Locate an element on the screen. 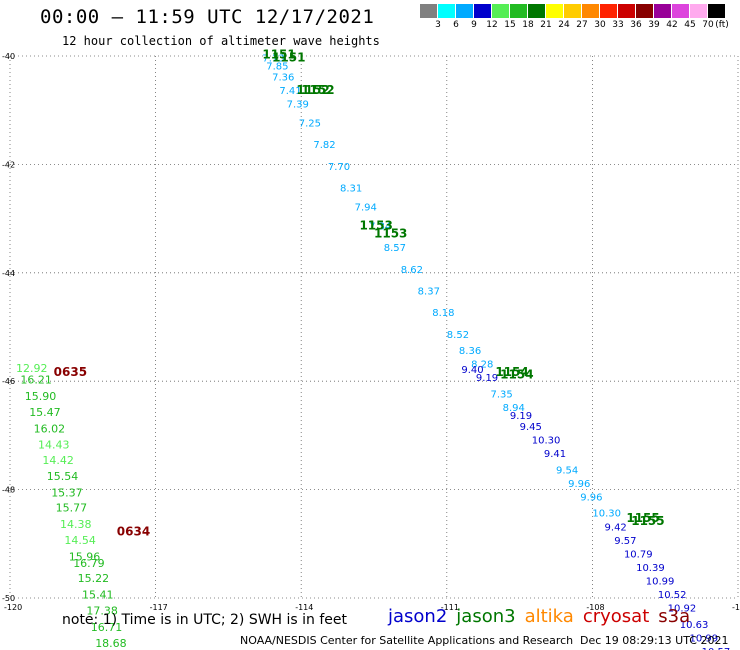 The height and width of the screenshot is (650, 740). satellite-legend-cryosat: cryosat is located at coordinates (616, 616).